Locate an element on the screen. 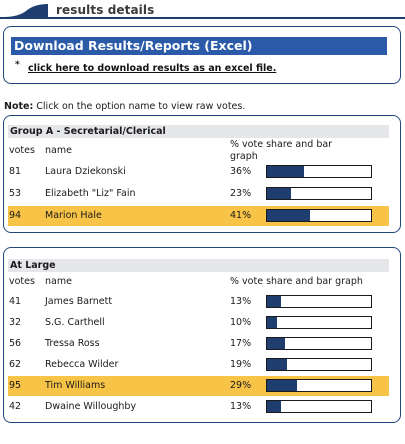 The width and height of the screenshot is (405, 444). result-row: 62 Rebecca Wilder 19% is located at coordinates (198, 365).